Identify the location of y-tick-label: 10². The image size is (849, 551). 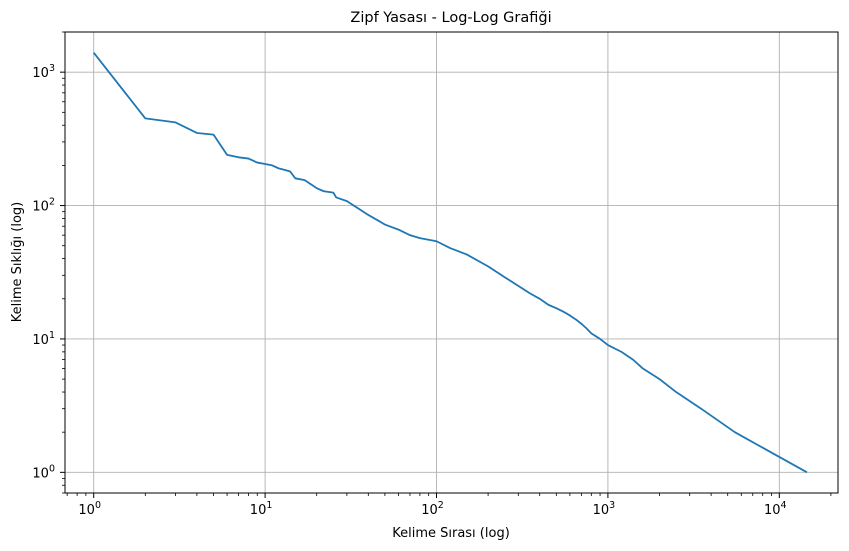
(43, 206).